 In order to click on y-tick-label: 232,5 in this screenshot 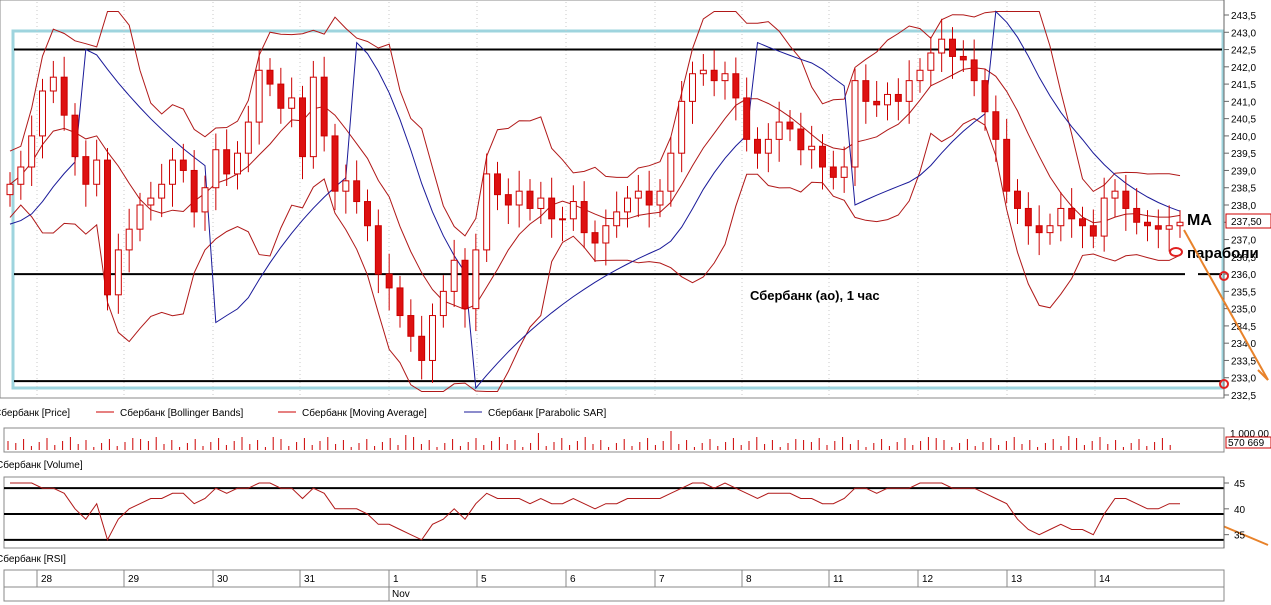, I will do `click(1243, 396)`.